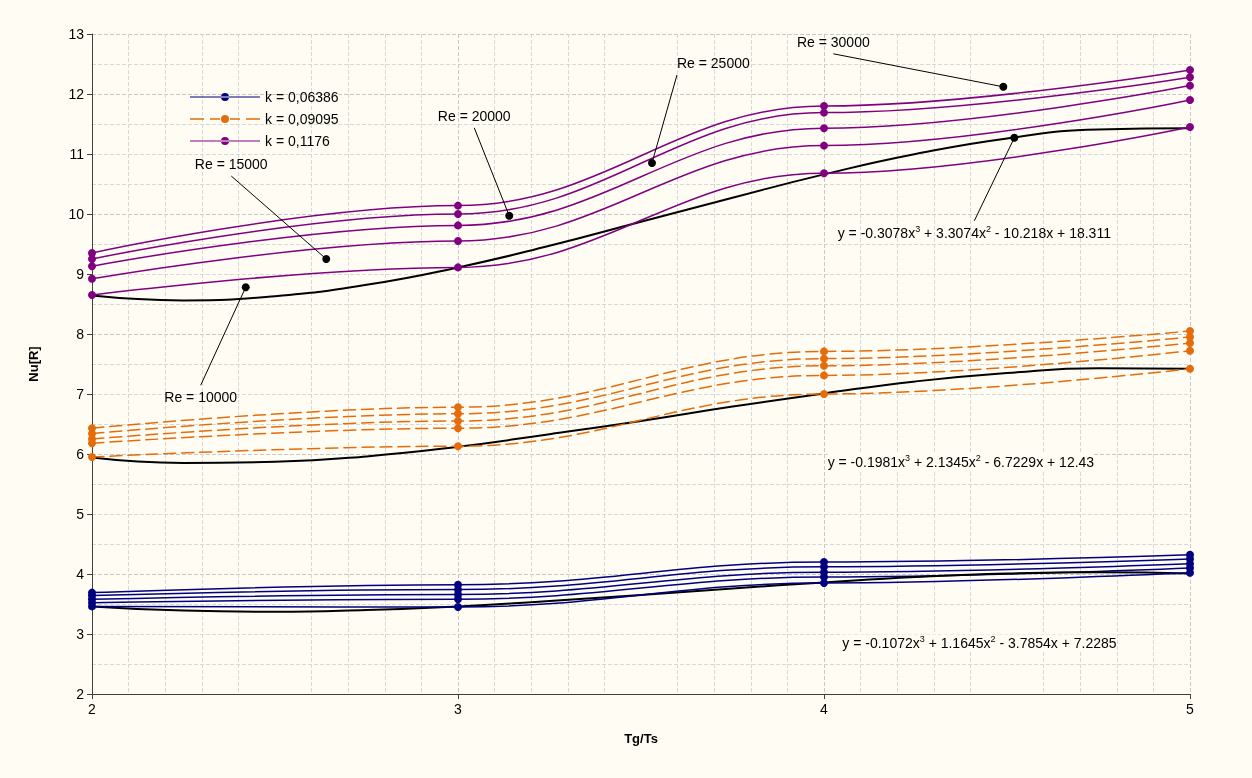 The width and height of the screenshot is (1252, 778). What do you see at coordinates (302, 97) in the screenshot?
I see `legend-label: k = 0,06386` at bounding box center [302, 97].